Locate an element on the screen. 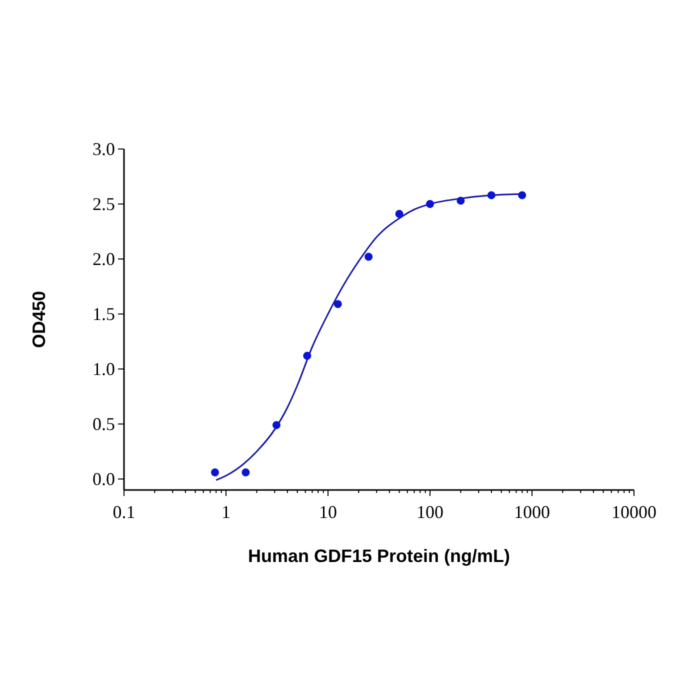 Image resolution: width=700 pixels, height=700 pixels. x-tick-label: 1 is located at coordinates (226, 512).